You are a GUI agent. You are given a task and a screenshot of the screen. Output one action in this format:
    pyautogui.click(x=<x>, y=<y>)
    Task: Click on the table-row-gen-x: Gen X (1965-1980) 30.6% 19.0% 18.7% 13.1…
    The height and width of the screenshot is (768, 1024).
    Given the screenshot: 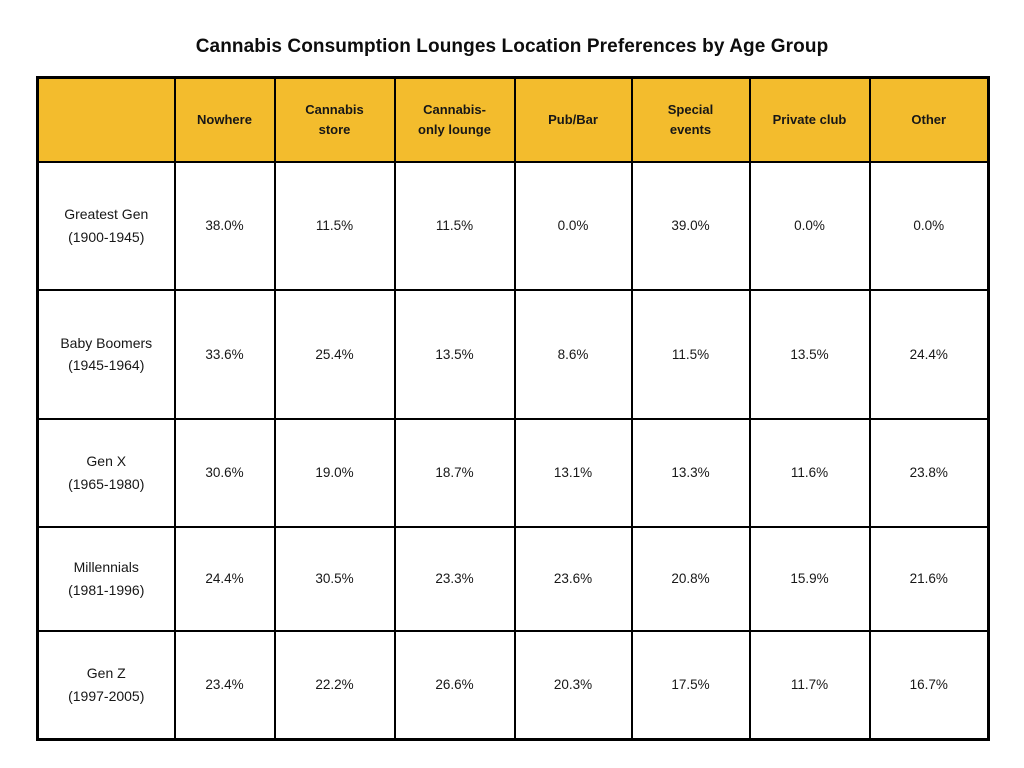 What is the action you would take?
    pyautogui.click(x=513, y=472)
    